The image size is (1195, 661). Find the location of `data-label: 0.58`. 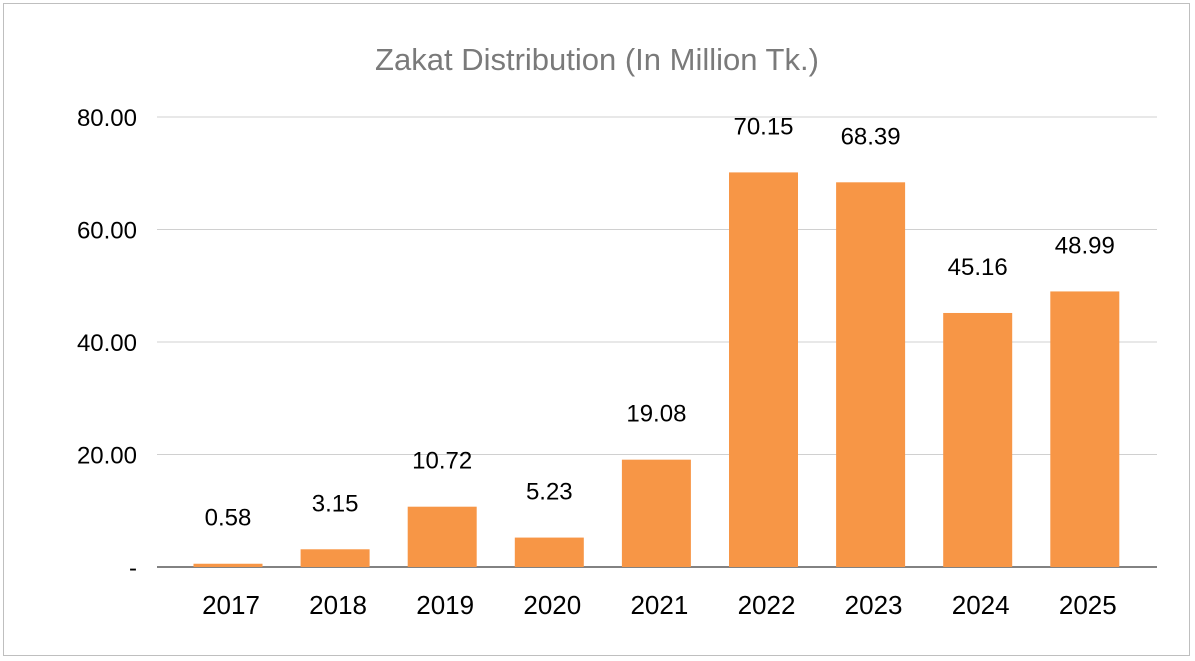

data-label: 0.58 is located at coordinates (228, 518).